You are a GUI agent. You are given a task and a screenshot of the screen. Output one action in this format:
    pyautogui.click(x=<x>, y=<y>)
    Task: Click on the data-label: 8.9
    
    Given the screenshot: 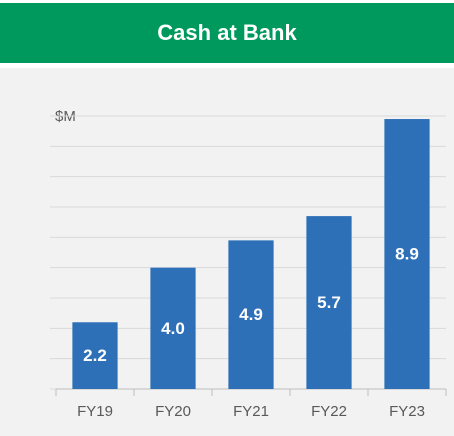 What is the action you would take?
    pyautogui.click(x=407, y=254)
    